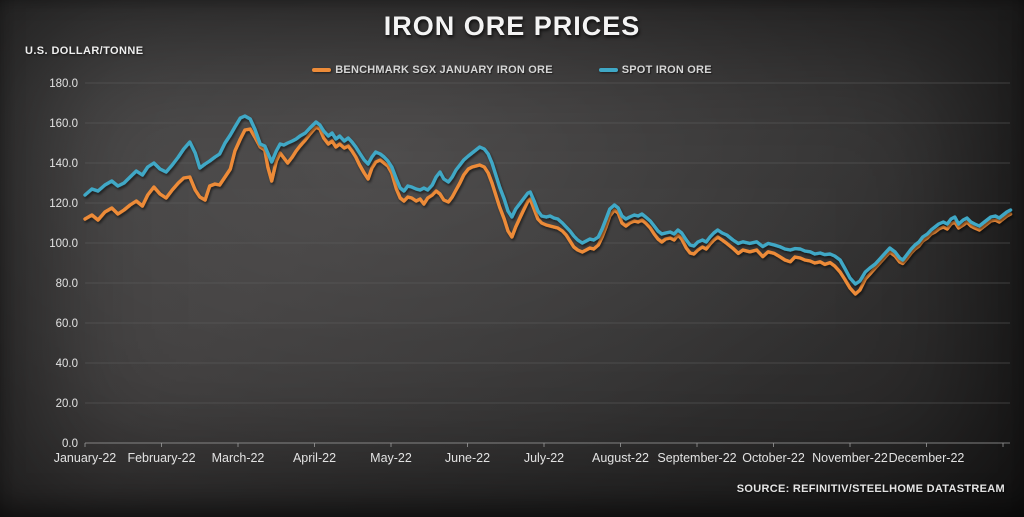 The width and height of the screenshot is (1024, 517). What do you see at coordinates (927, 458) in the screenshot?
I see `x-tick-label: December-22` at bounding box center [927, 458].